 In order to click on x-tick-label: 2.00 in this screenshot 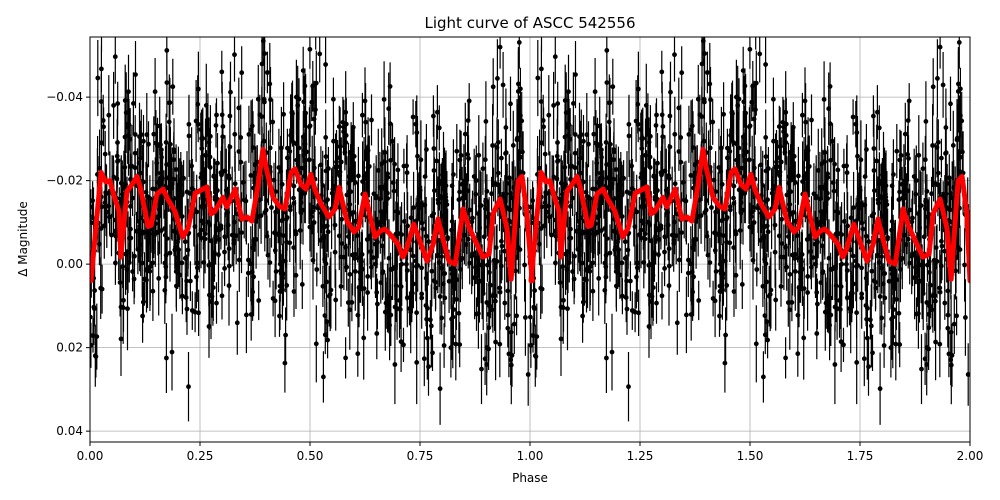, I will do `click(970, 456)`.